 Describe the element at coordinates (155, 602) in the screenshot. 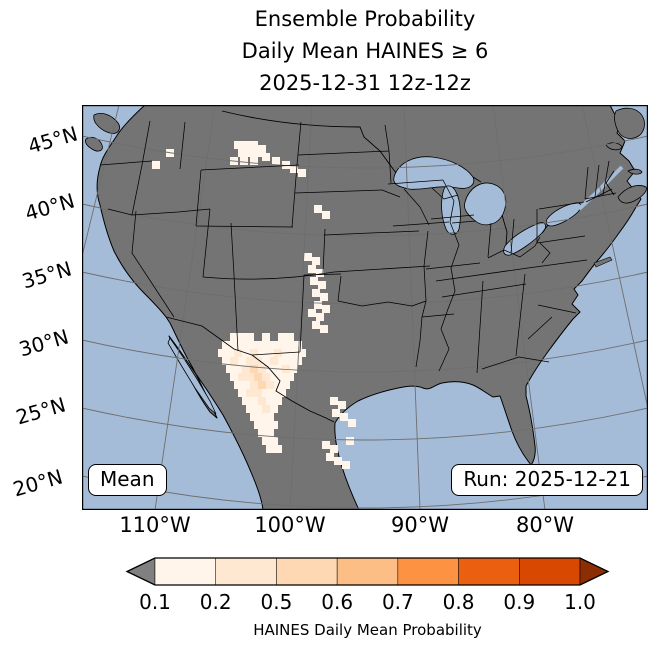

I see `colorbar-tick-label: 0.1` at that location.